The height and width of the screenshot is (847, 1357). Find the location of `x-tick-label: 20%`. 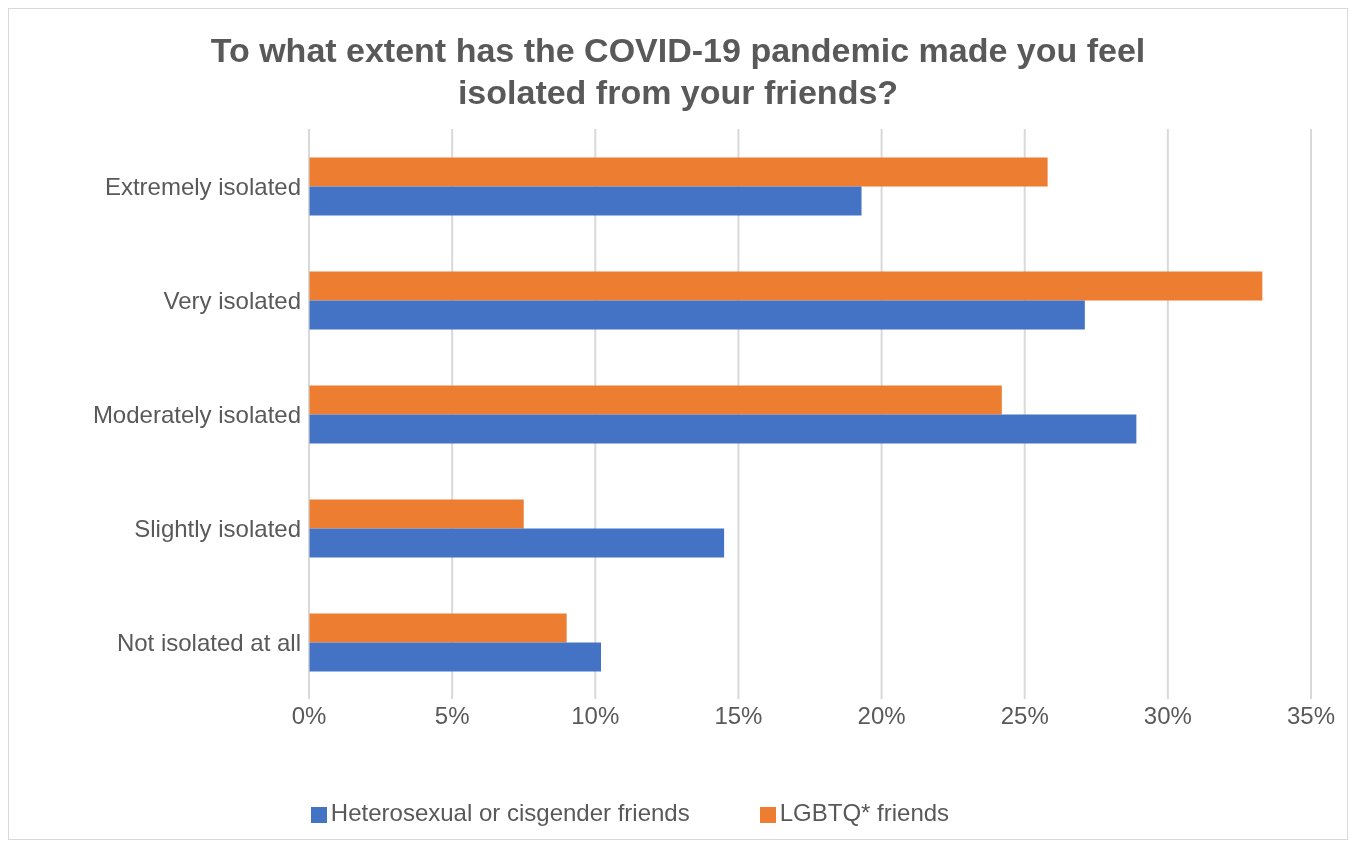

x-tick-label: 20% is located at coordinates (881, 716).